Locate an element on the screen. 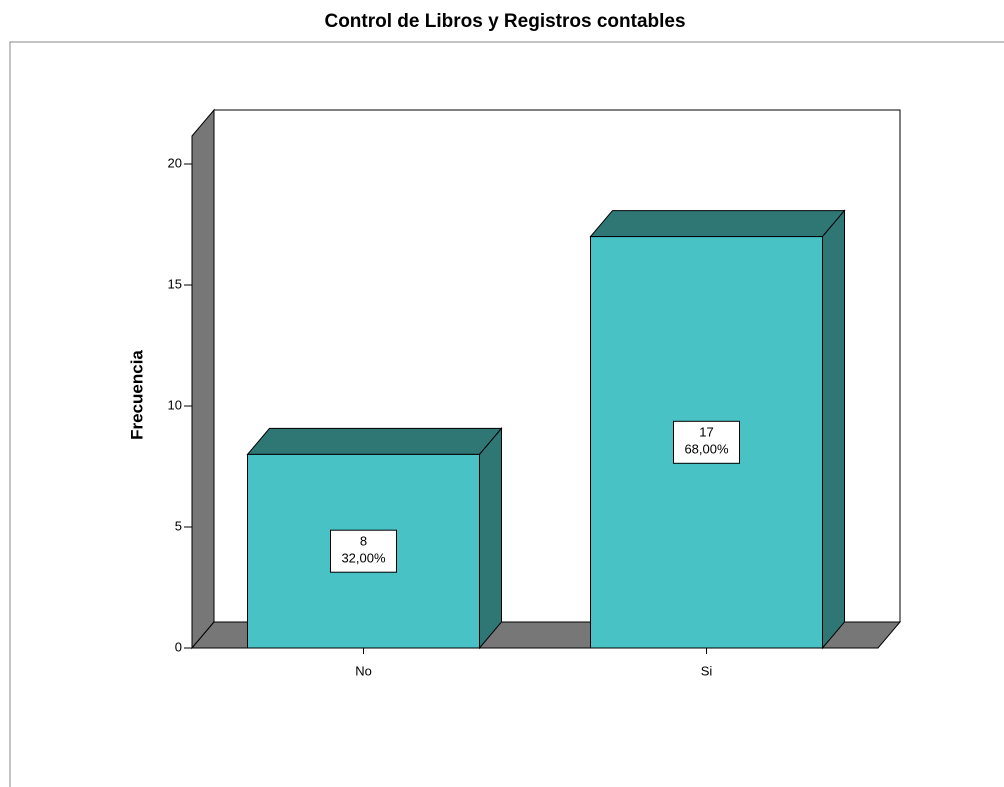 Image resolution: width=1004 pixels, height=787 pixels. y-tick-label: 15 is located at coordinates (175, 283).